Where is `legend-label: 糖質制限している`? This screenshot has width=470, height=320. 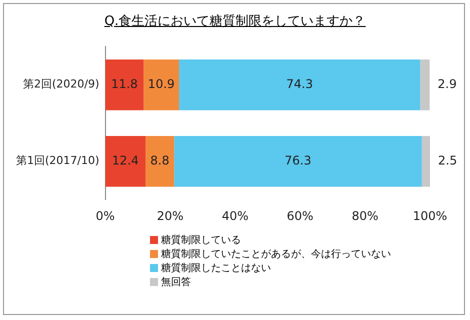
legend-label: 糖質制限している is located at coordinates (201, 241).